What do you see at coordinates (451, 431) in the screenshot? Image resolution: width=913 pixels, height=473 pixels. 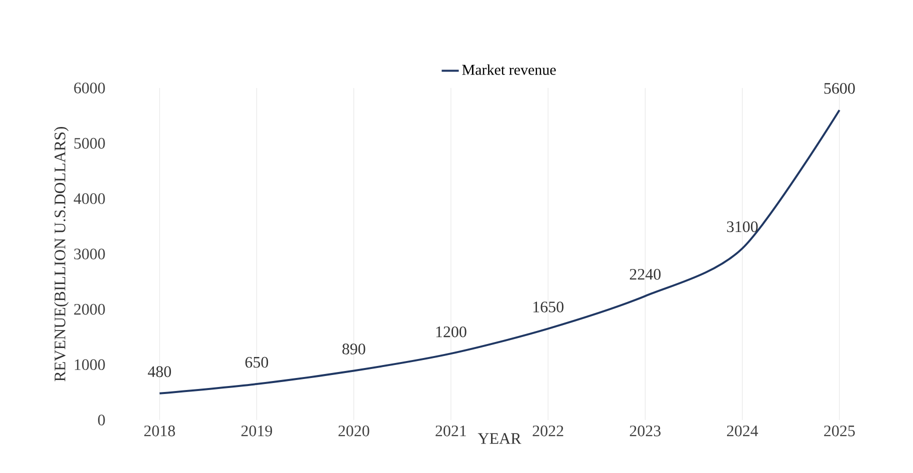 I see `x-tick-label: 2021` at bounding box center [451, 431].